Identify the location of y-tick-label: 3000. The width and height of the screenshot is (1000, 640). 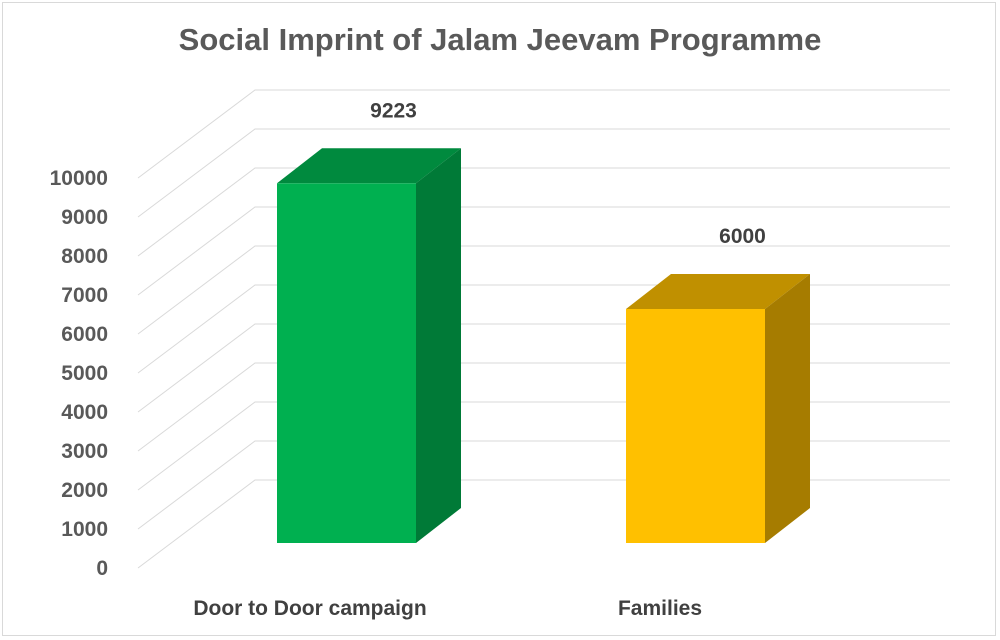
(84, 451).